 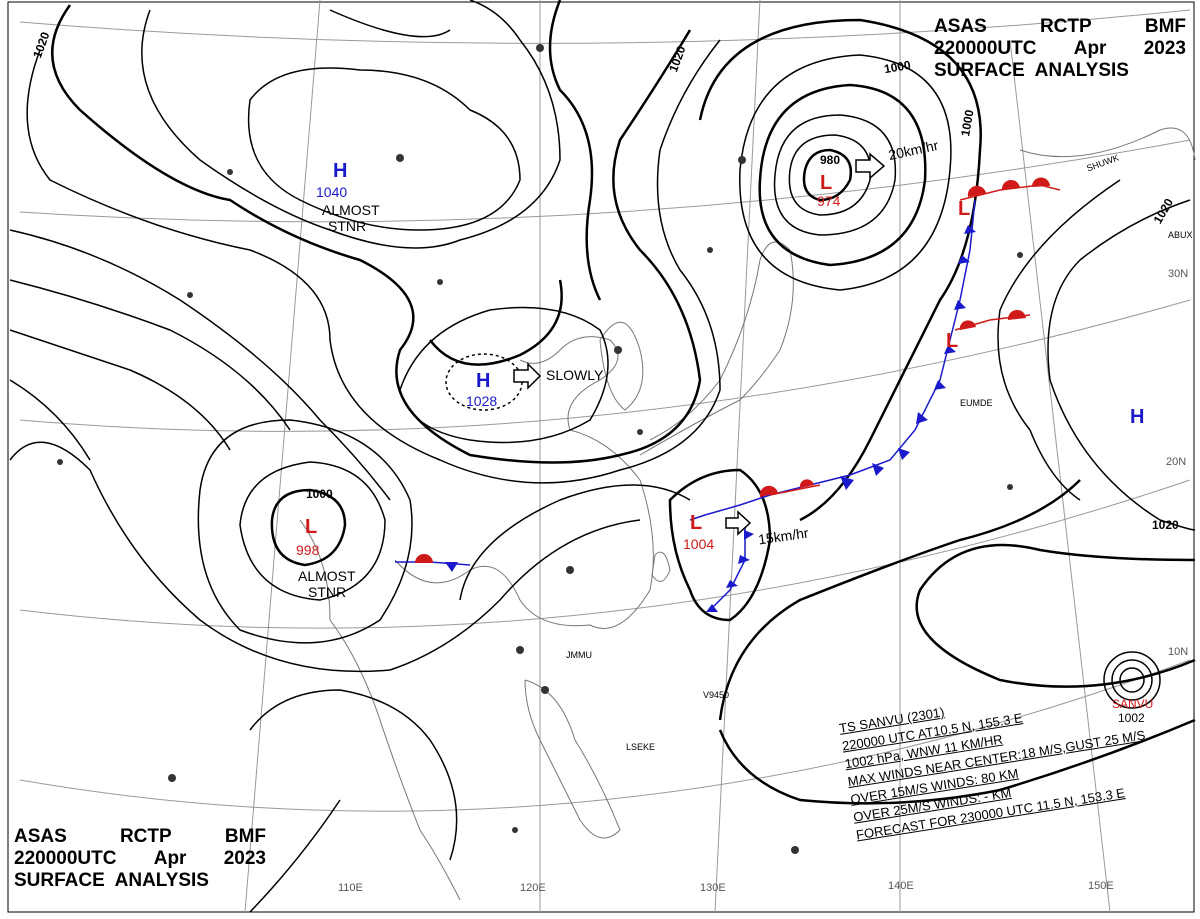 I want to click on low-west-note2: STNR, so click(x=327, y=592).